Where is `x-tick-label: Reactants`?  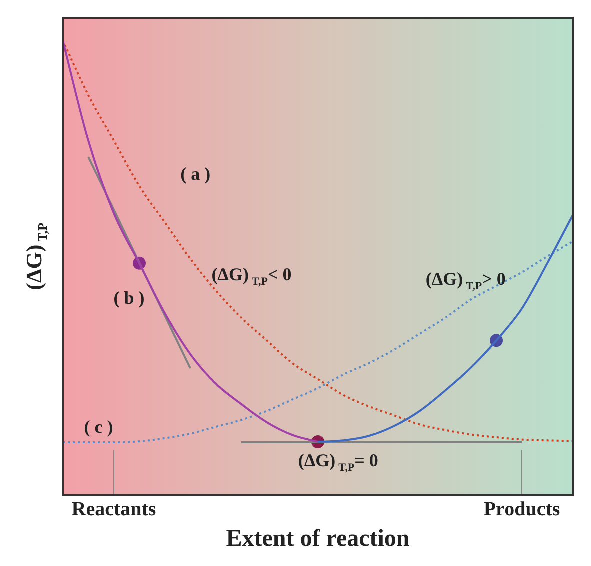
x-tick-label: Reactants is located at coordinates (114, 509).